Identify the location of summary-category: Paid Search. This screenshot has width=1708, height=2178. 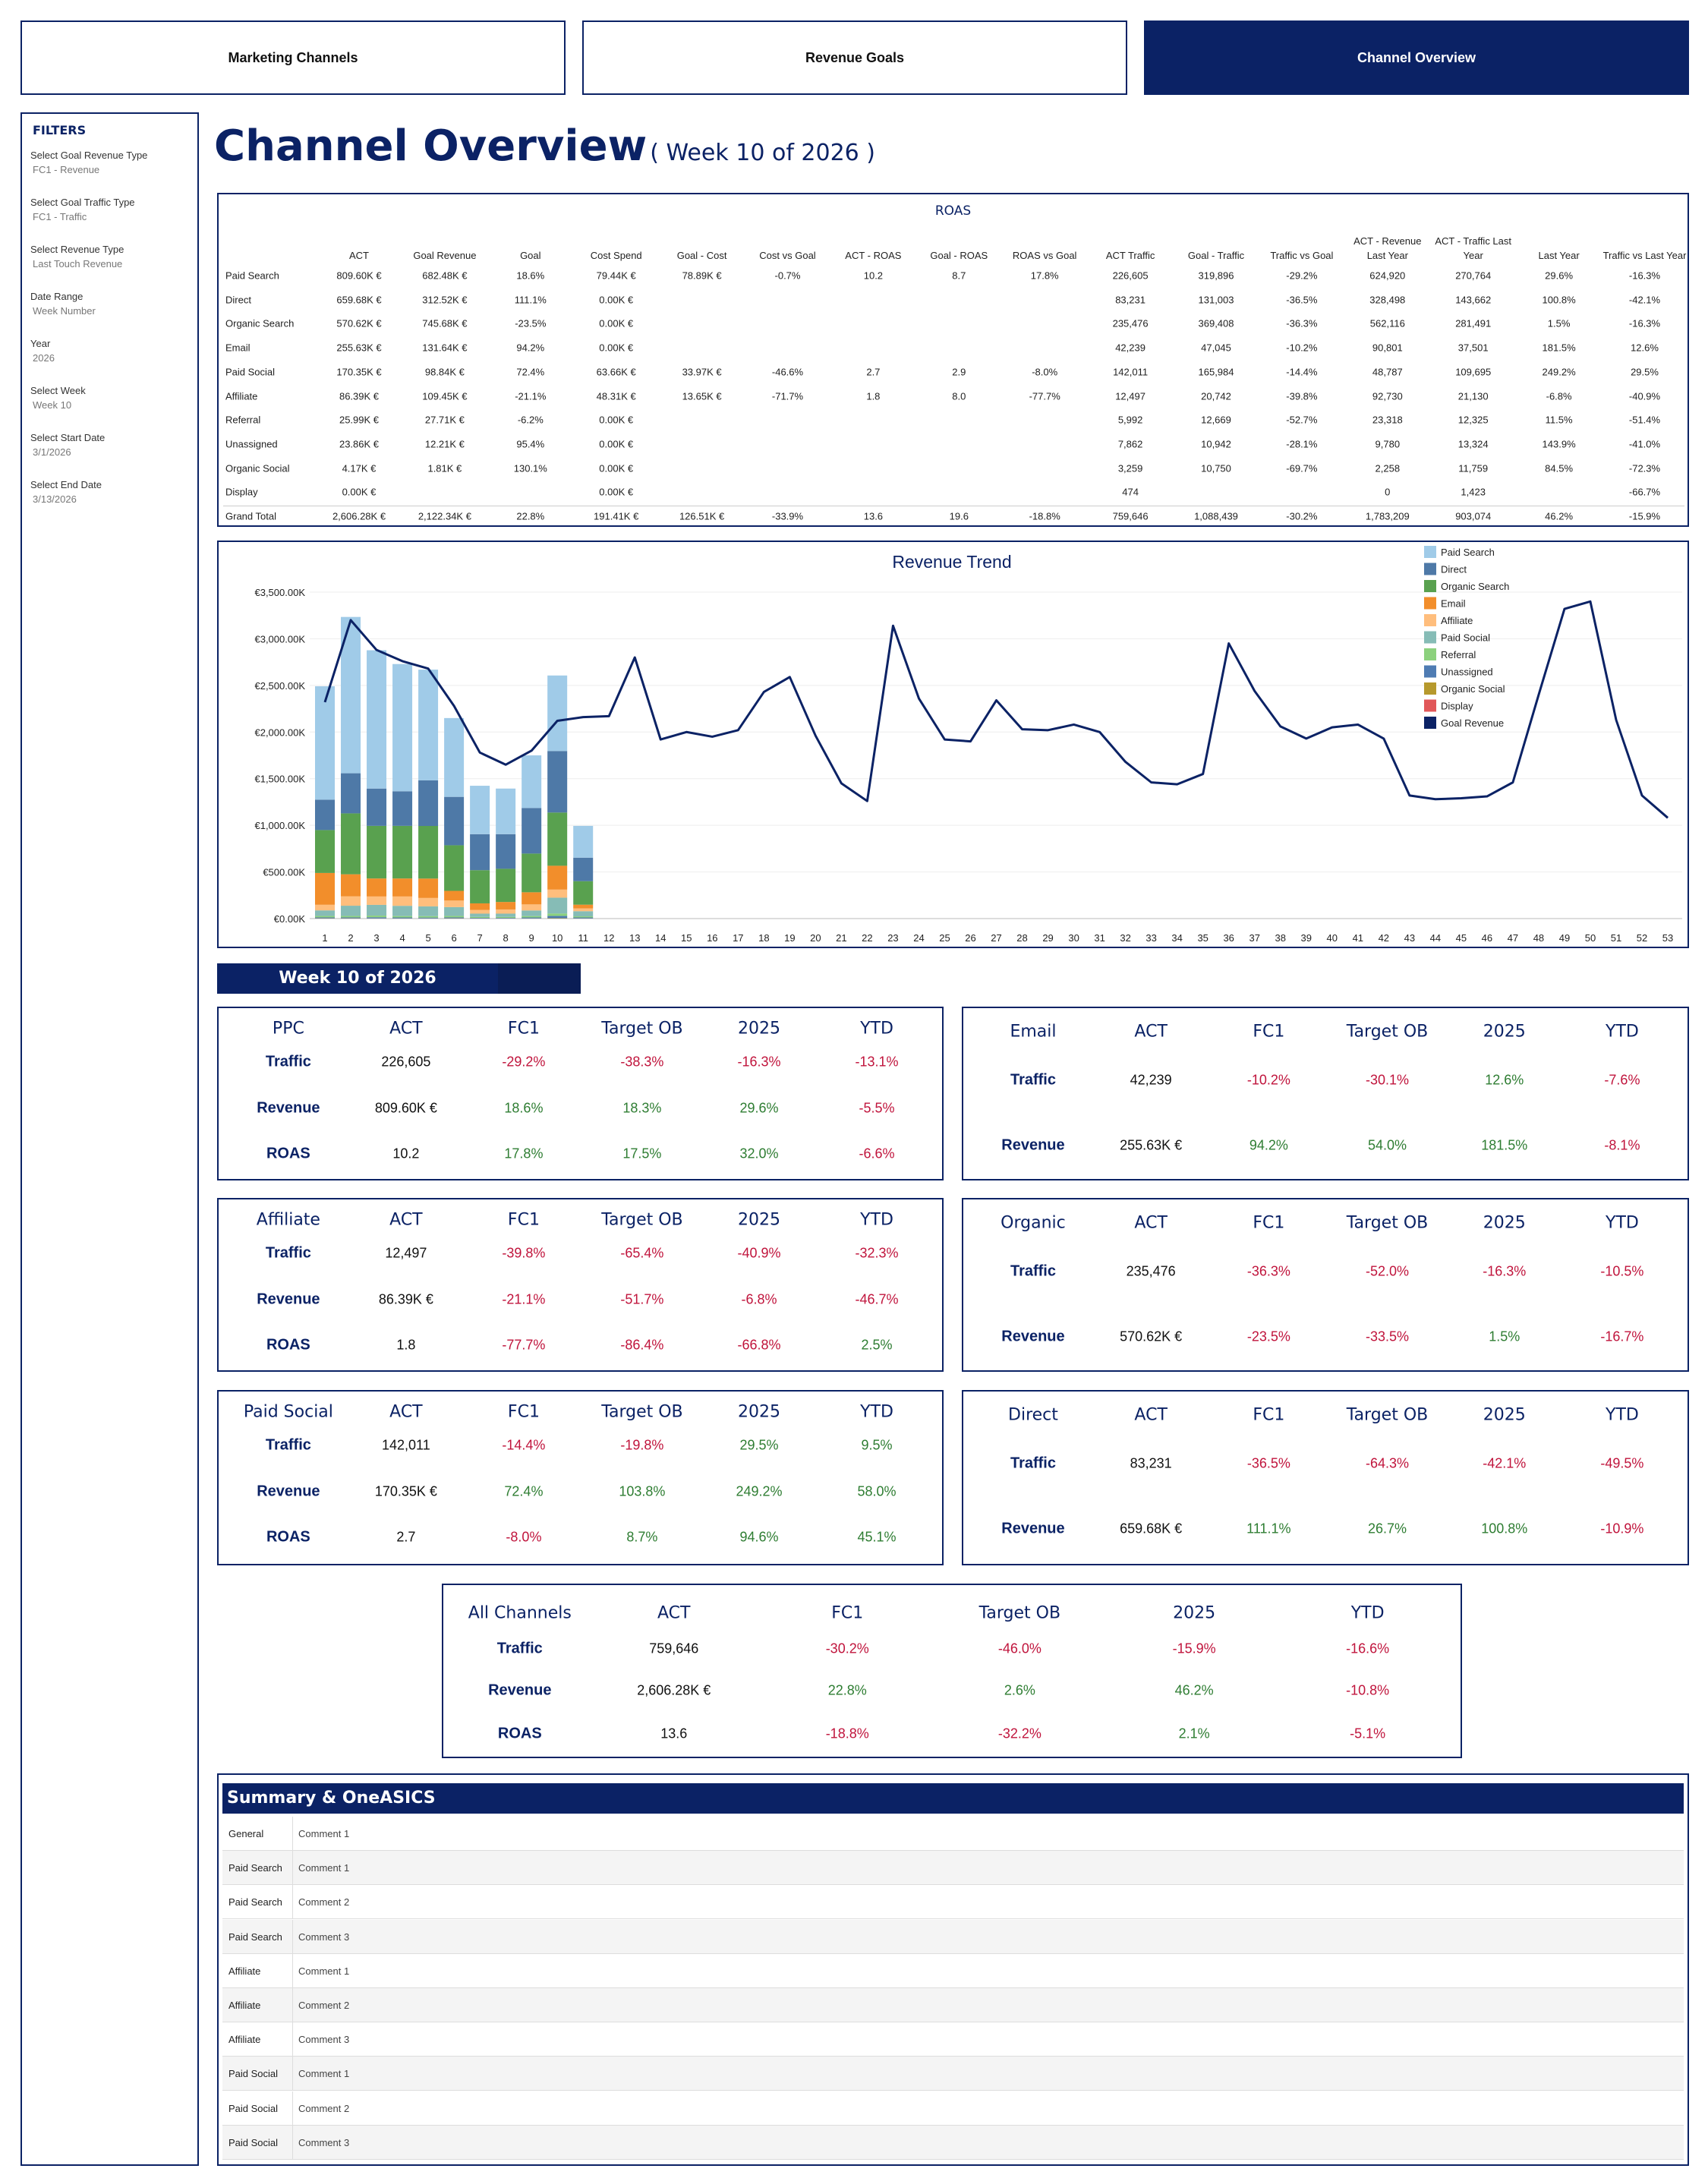
(255, 1902).